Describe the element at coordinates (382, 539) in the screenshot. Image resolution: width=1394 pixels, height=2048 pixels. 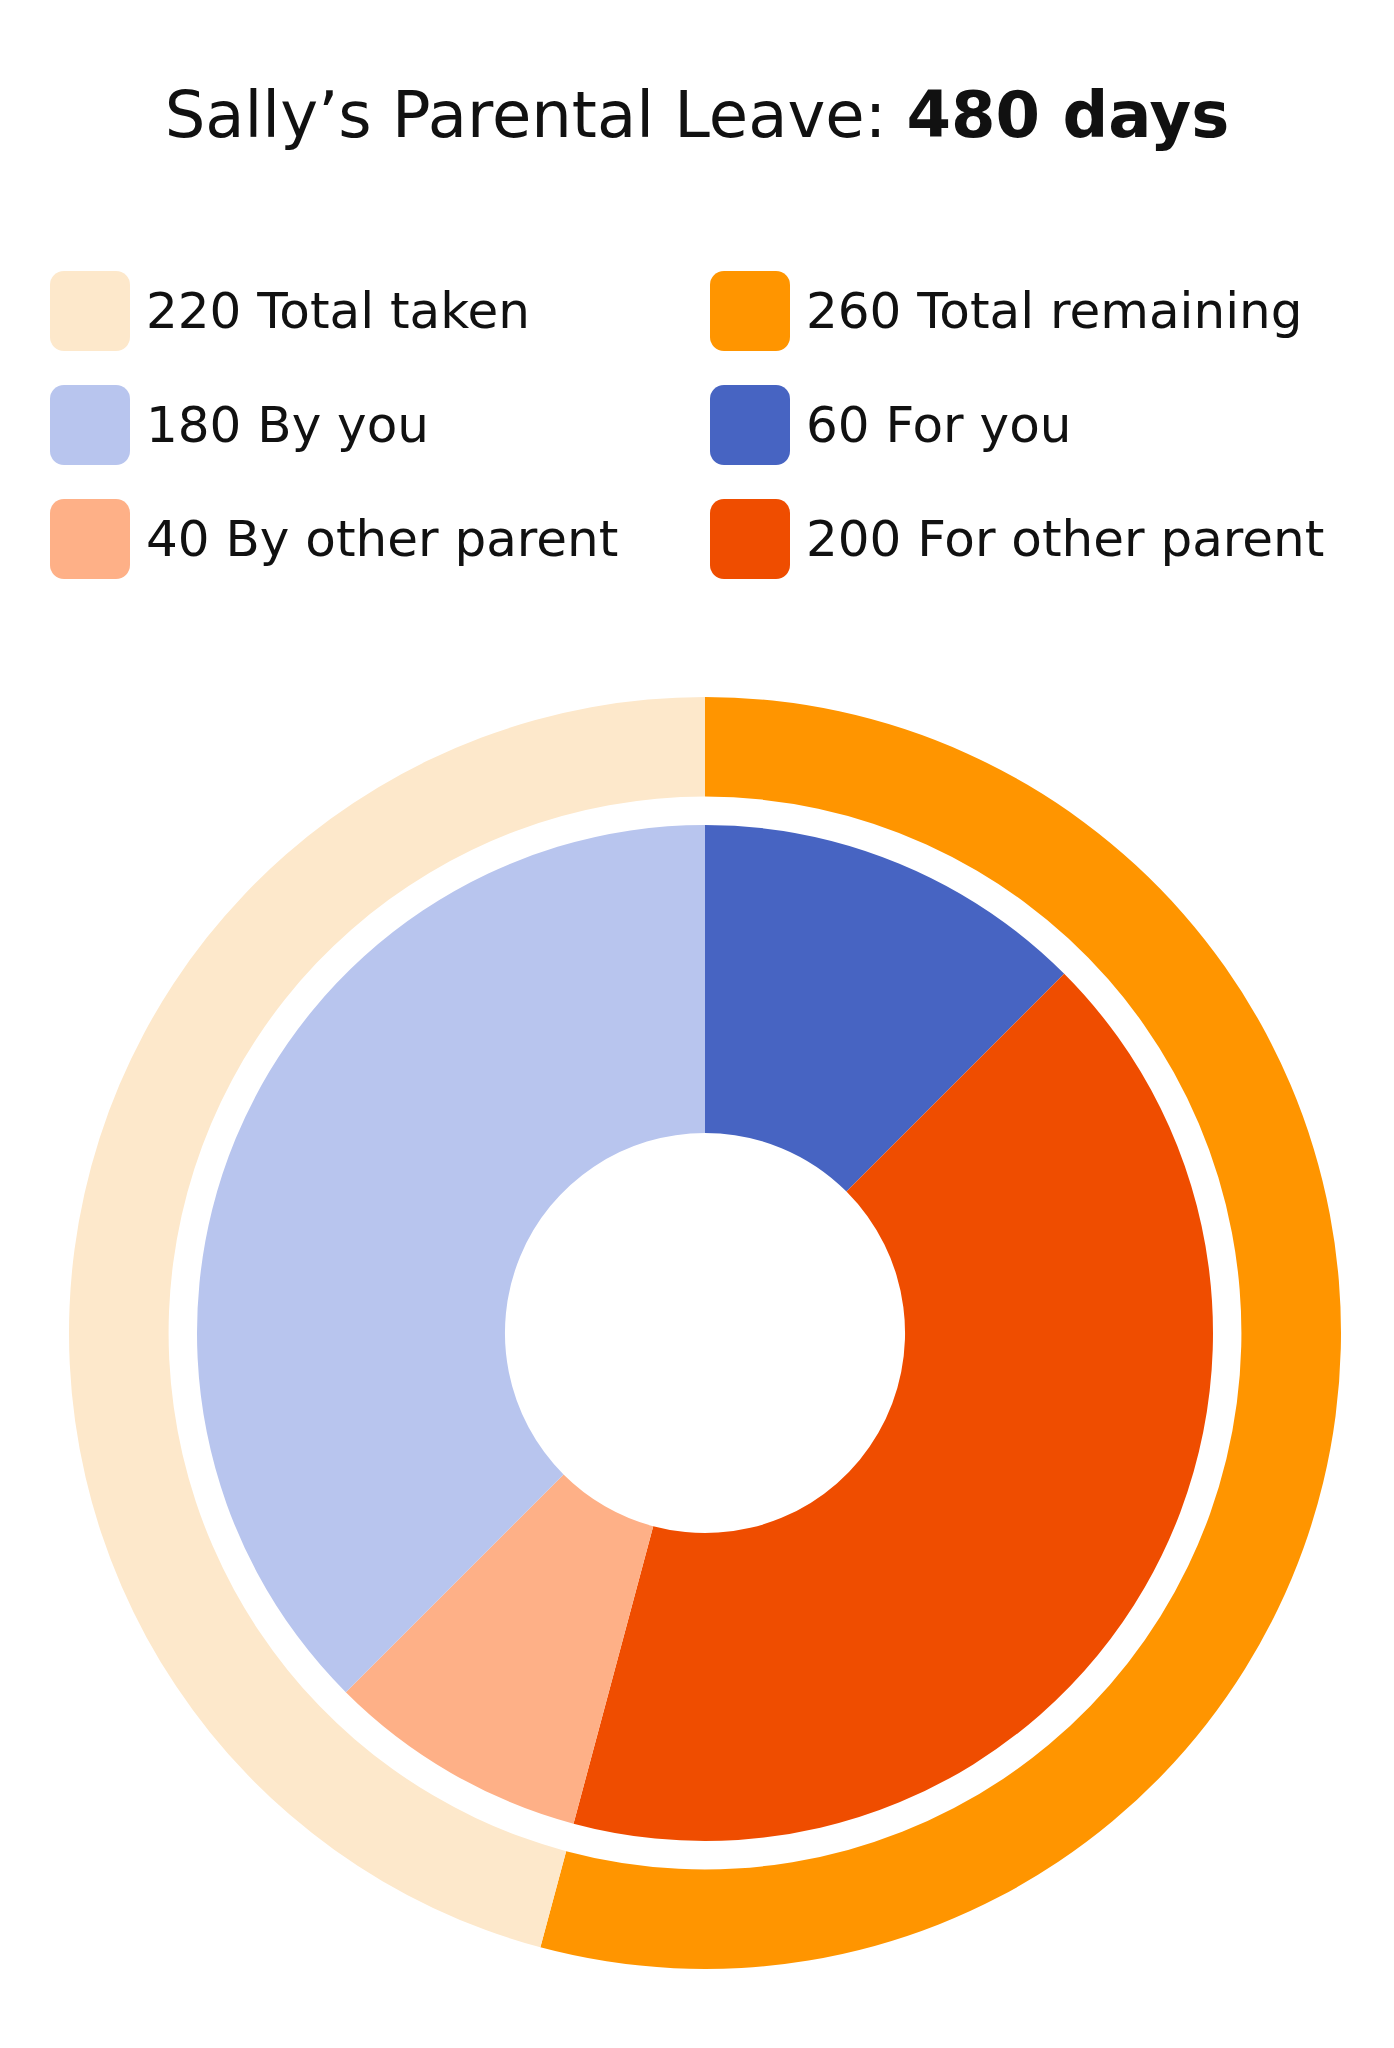
I see `legend-label: 40 By other parent` at that location.